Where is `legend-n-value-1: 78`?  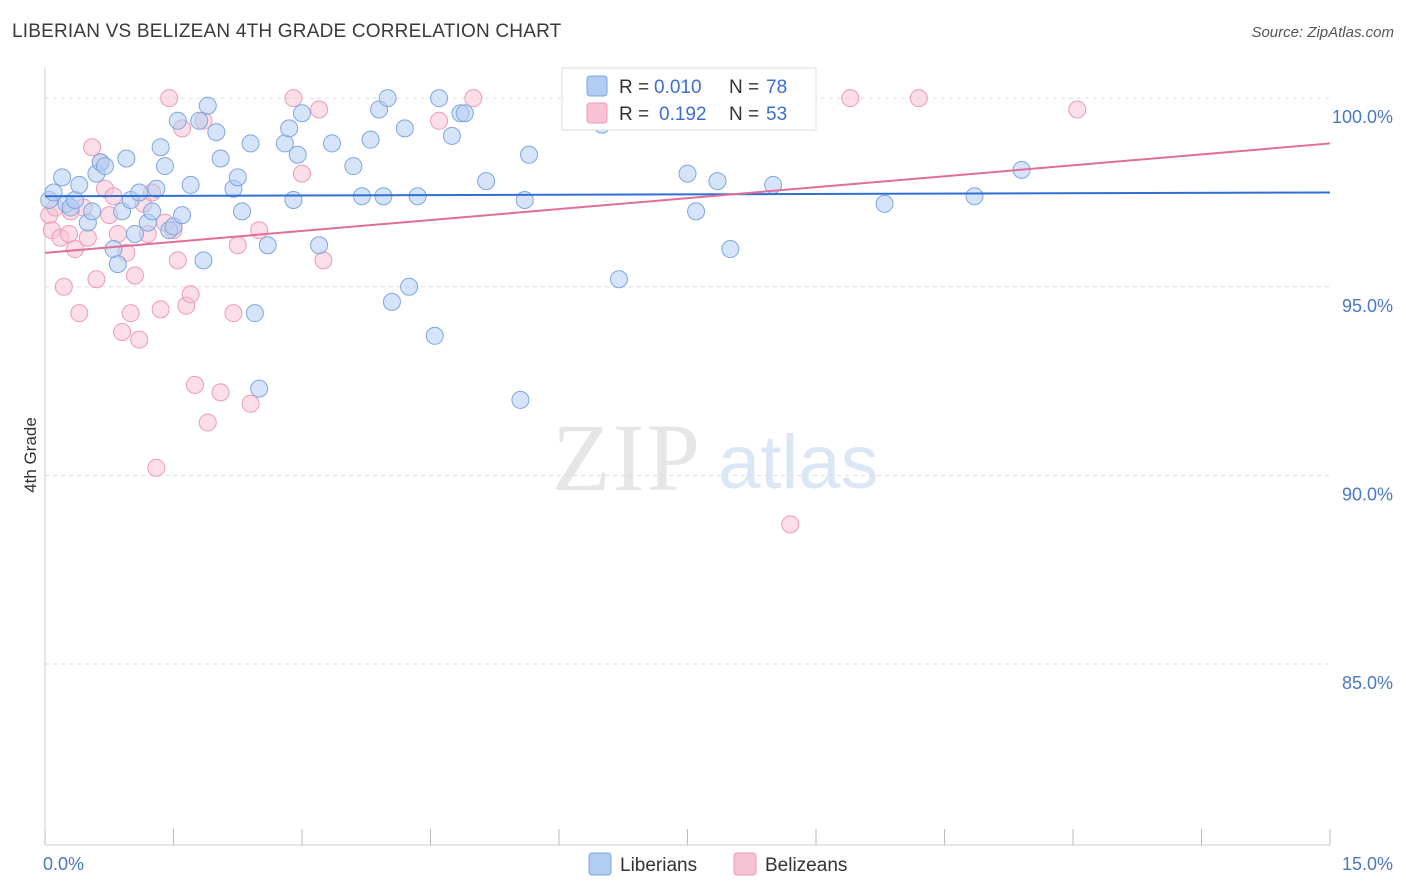
legend-n-value-1: 78 is located at coordinates (776, 87).